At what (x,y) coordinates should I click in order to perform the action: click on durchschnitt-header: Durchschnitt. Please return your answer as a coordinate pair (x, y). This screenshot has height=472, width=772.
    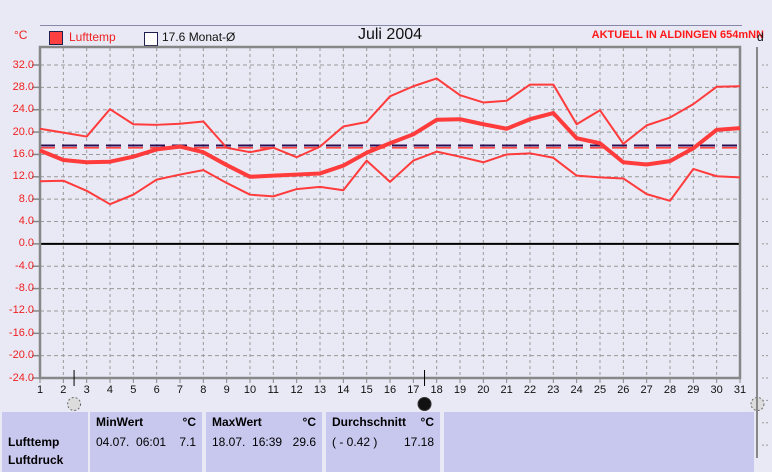
    Looking at the image, I should click on (369, 422).